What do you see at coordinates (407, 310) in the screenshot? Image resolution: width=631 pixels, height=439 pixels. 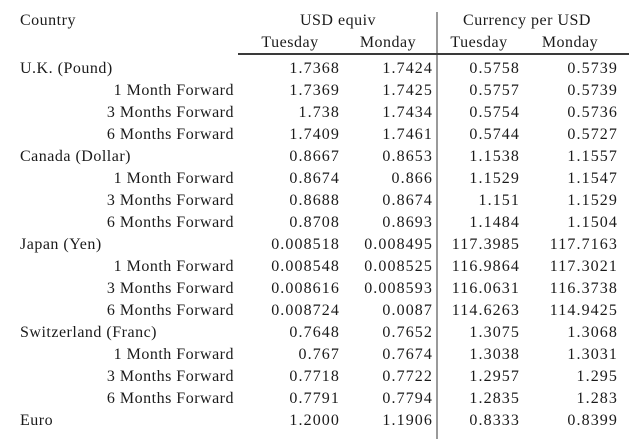 I see `usd-monday-value: 0.0087` at bounding box center [407, 310].